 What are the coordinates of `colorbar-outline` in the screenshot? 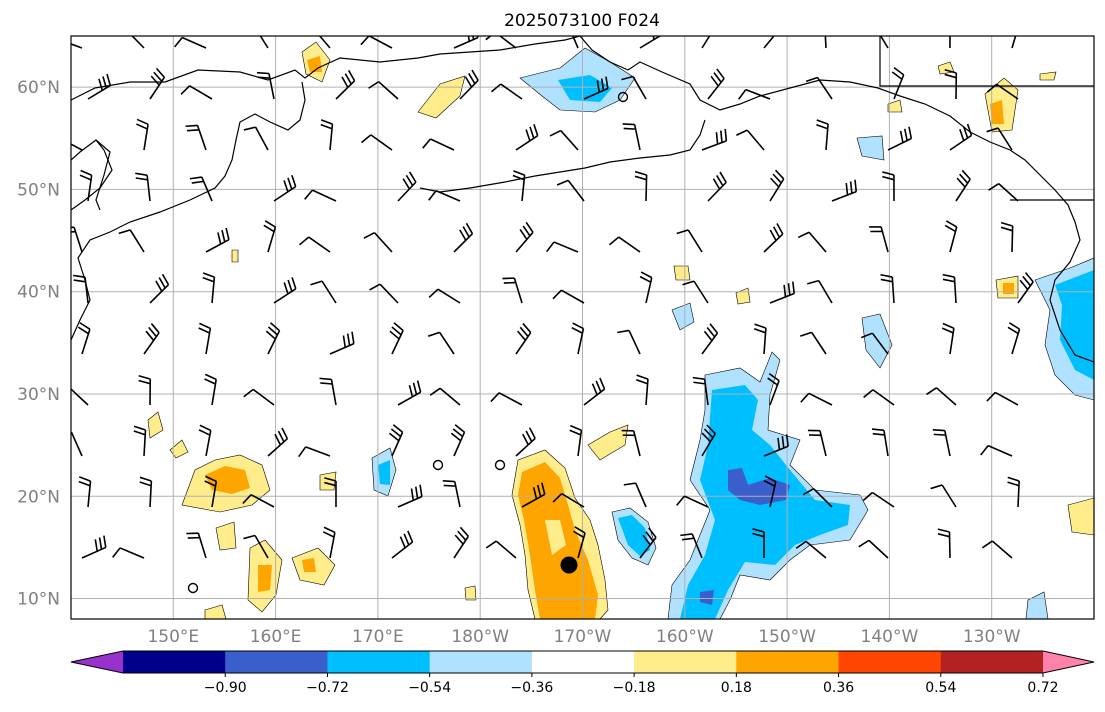 It's located at (582, 662).